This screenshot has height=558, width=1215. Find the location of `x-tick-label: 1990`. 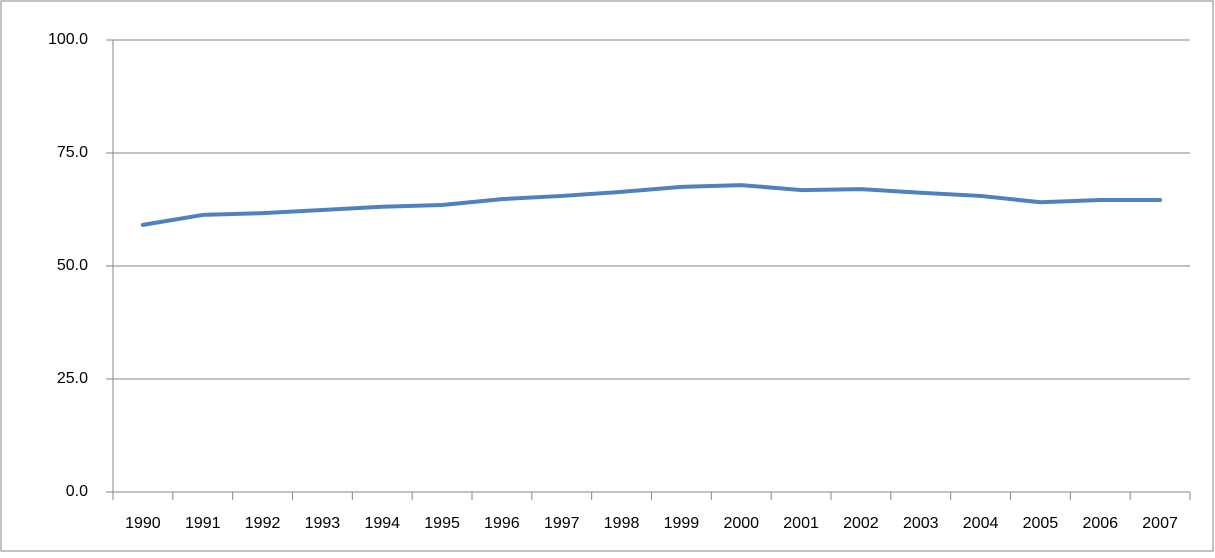

x-tick-label: 1990 is located at coordinates (143, 523).